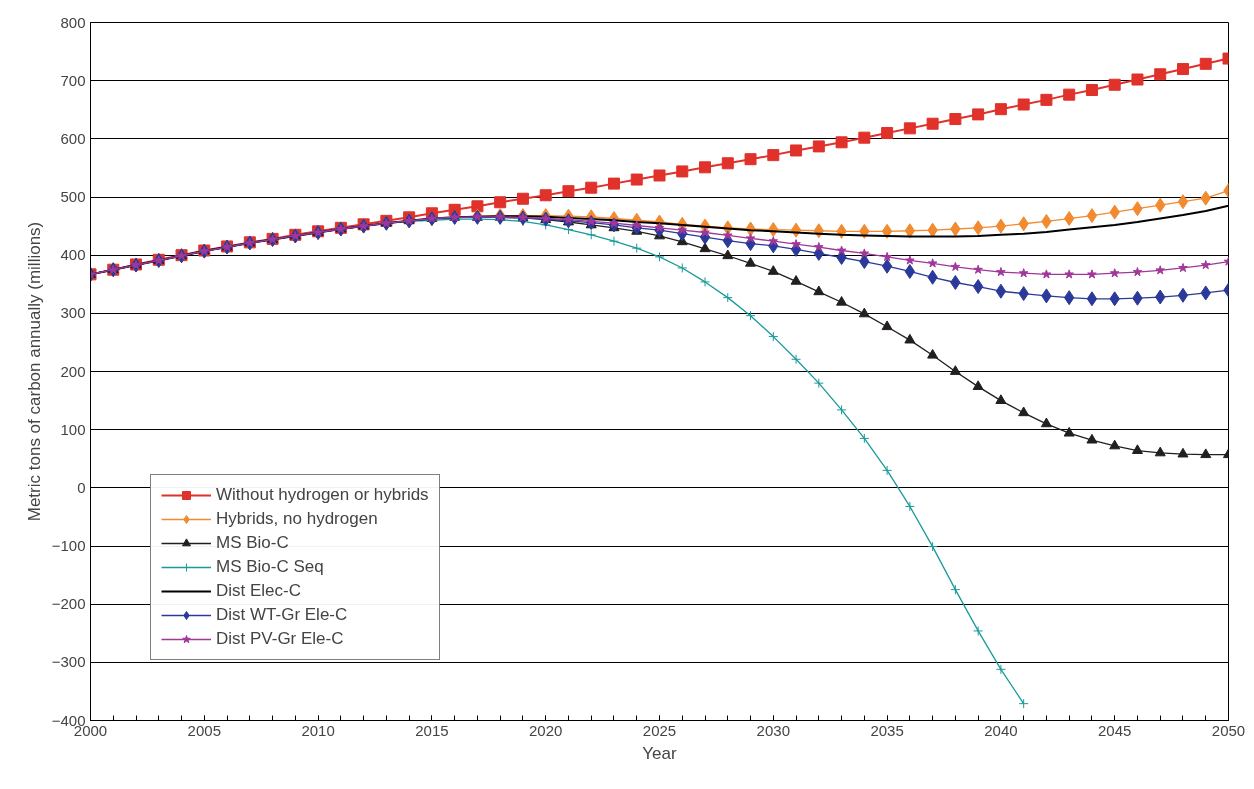 This screenshot has width=1254, height=789. Describe the element at coordinates (34, 371) in the screenshot. I see `y-axis-title: Metric tons of carbon annually (millions)` at that location.